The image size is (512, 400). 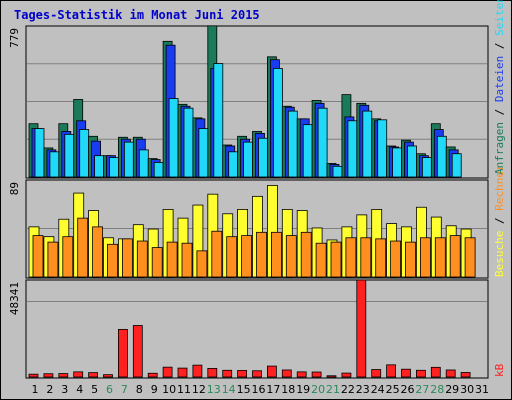 What do you see at coordinates (303, 389) in the screenshot?
I see `x-tick-label-19: 19` at bounding box center [303, 389].